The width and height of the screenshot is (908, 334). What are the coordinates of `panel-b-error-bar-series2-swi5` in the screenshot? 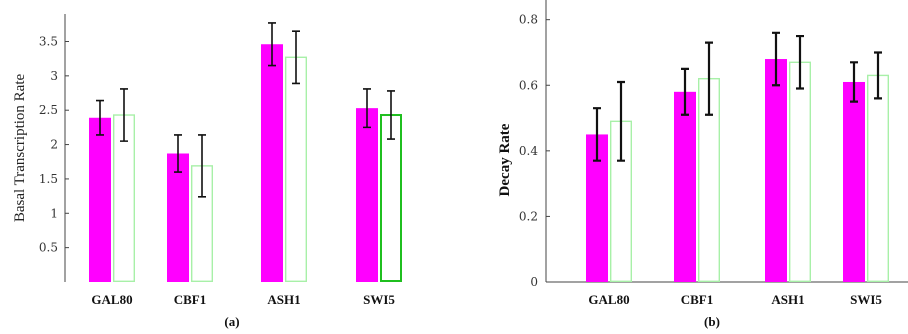 It's located at (878, 75).